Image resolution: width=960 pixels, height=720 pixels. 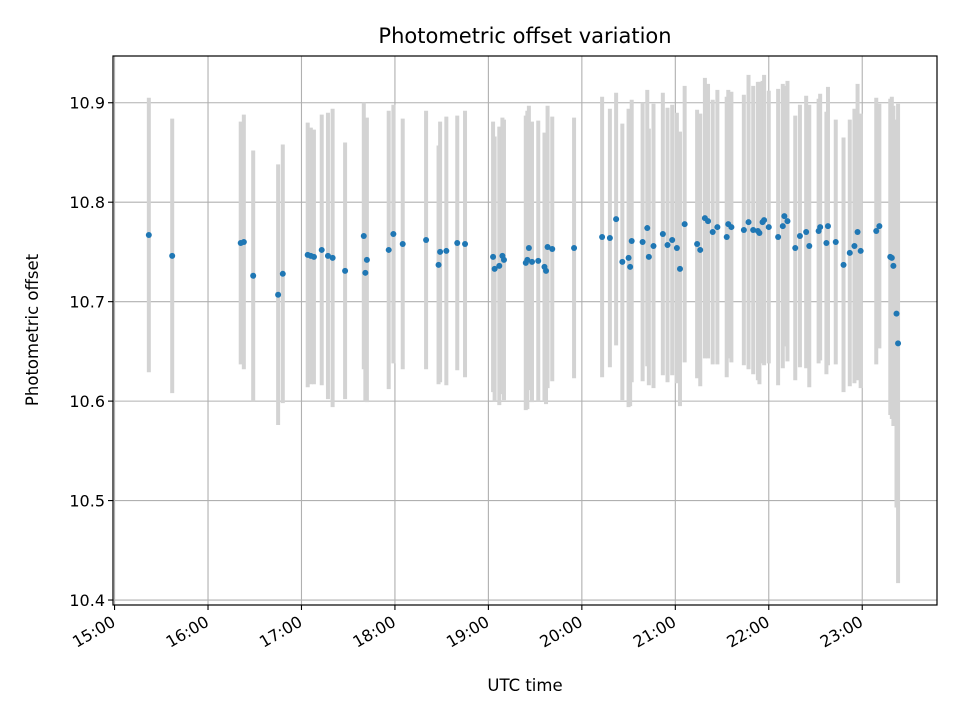 What do you see at coordinates (91, 352) in the screenshot?
I see `y-axis-ticks: 10.4 10.5 10.6 10.7 10.8 10.9` at bounding box center [91, 352].